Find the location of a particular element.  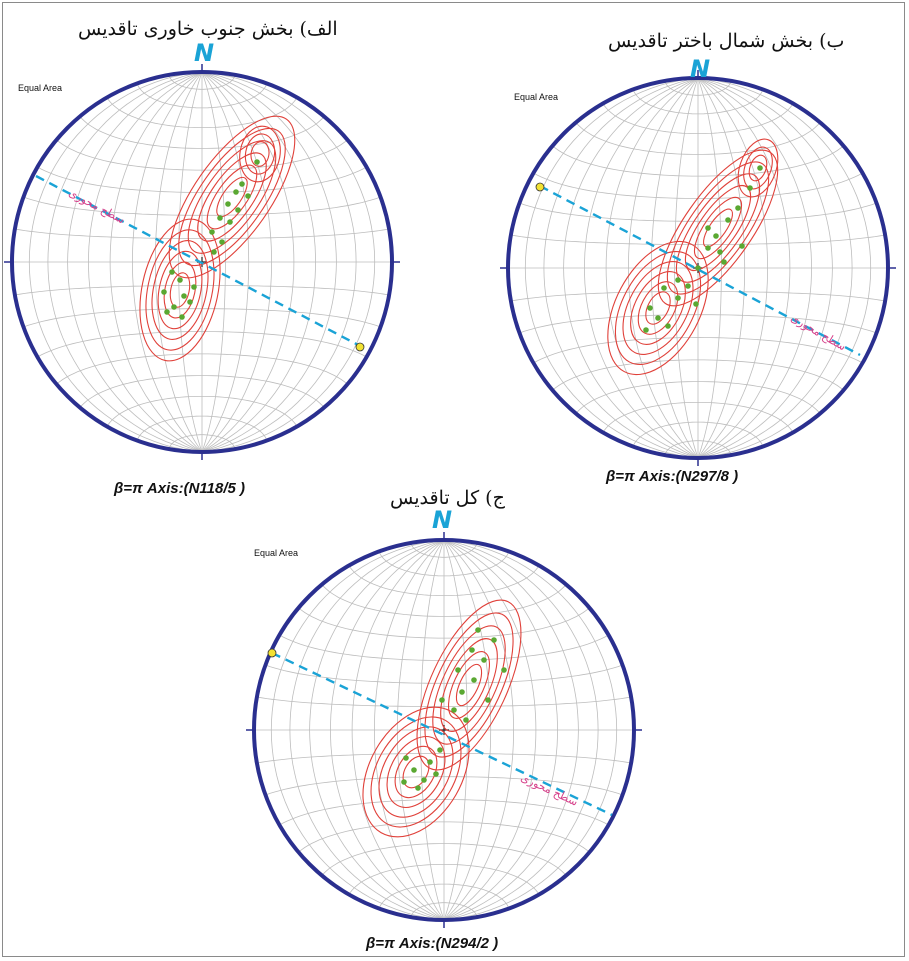

panel-a-axis-caption: β=π Axis:(N118/5 ) is located at coordinates (180, 488).